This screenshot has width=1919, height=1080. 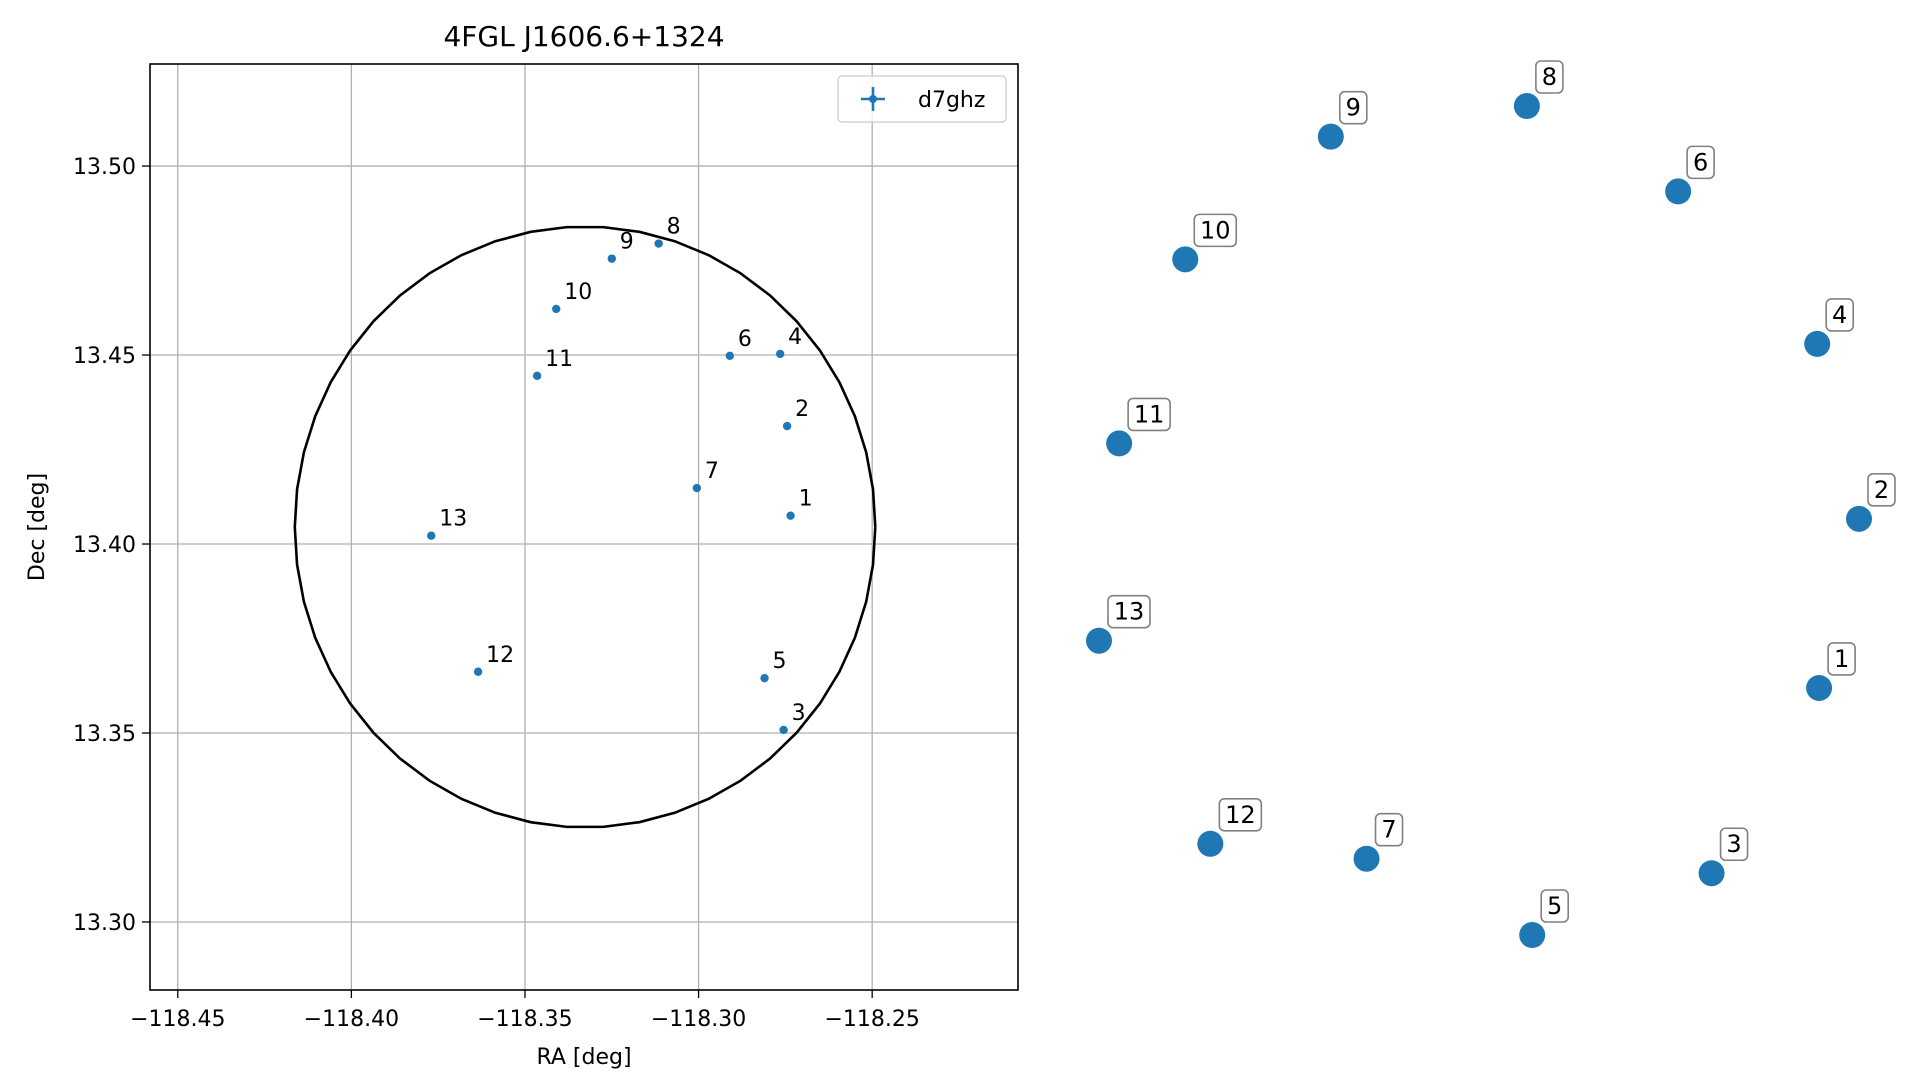 I want to click on layout-point-label: 9, so click(x=1353, y=108).